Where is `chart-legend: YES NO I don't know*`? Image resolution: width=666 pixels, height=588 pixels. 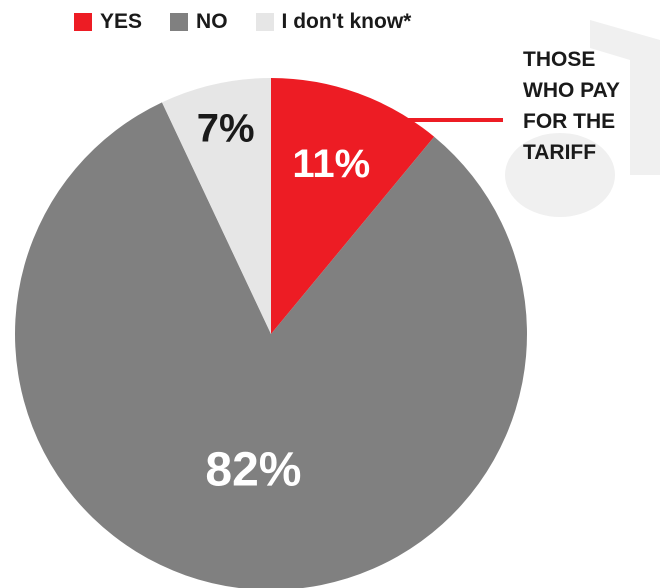
chart-legend: YES NO I don't know* is located at coordinates (256, 22).